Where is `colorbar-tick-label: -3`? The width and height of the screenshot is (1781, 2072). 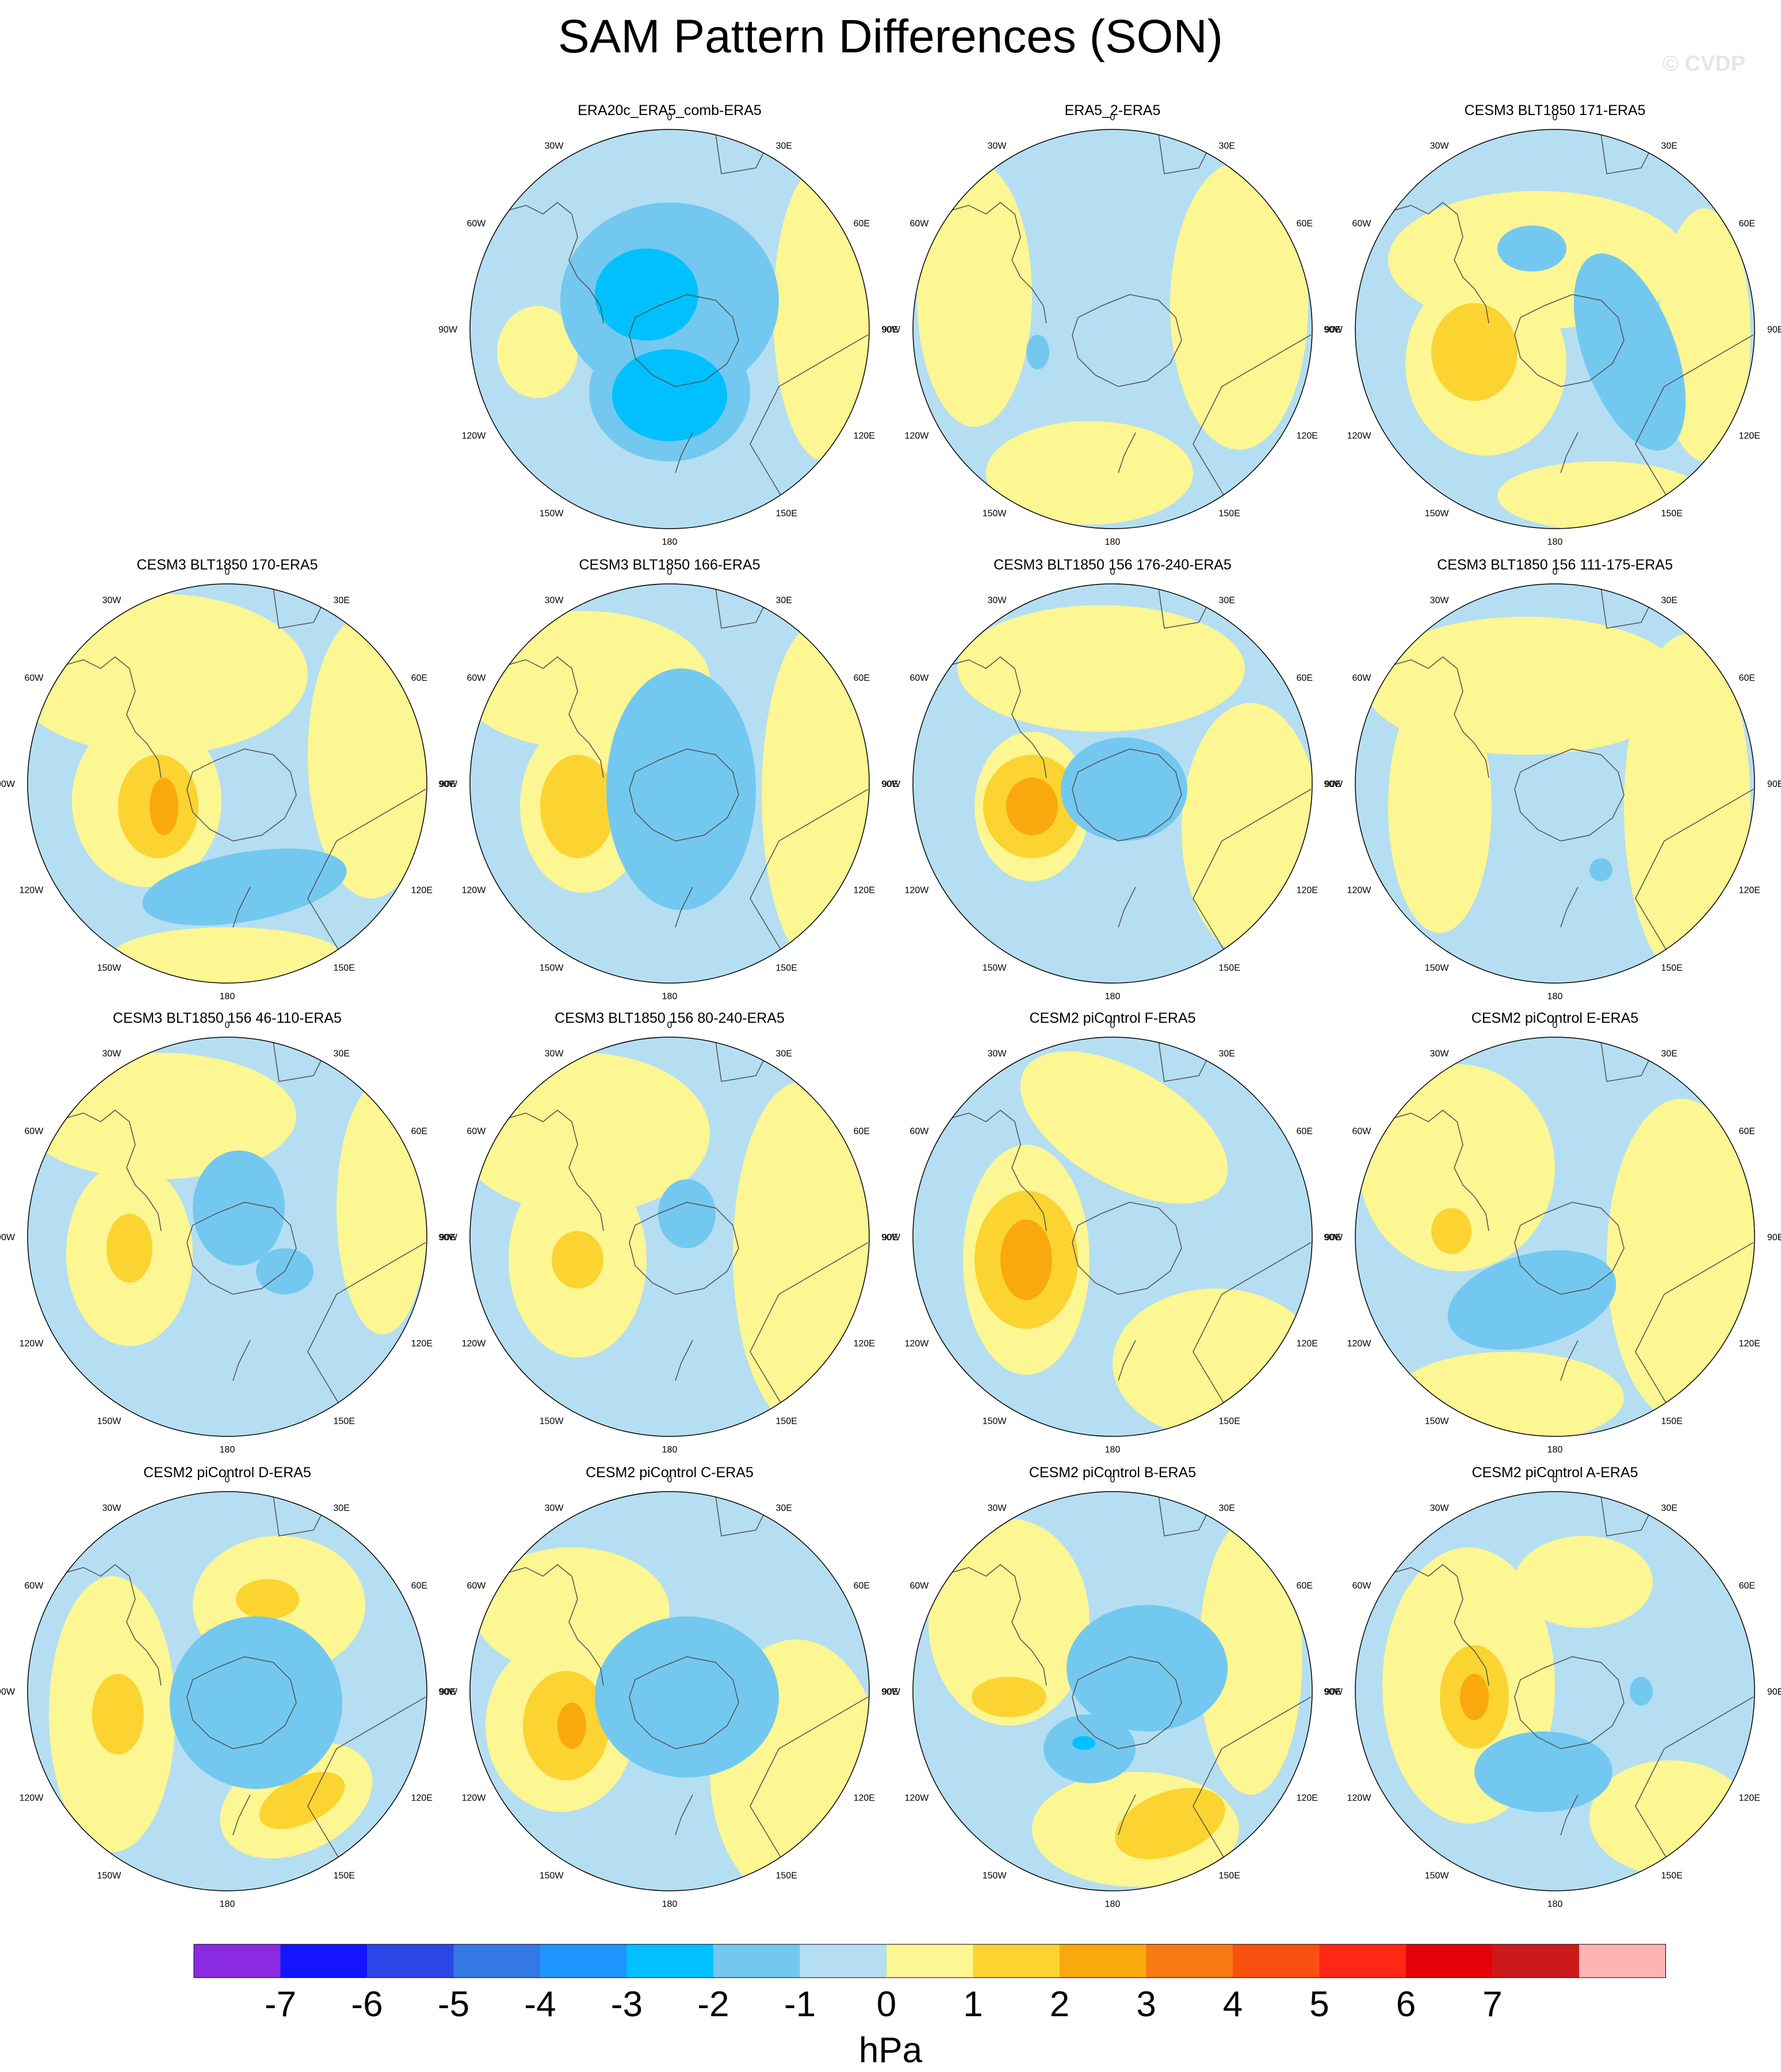
colorbar-tick-label: -3 is located at coordinates (626, 2005).